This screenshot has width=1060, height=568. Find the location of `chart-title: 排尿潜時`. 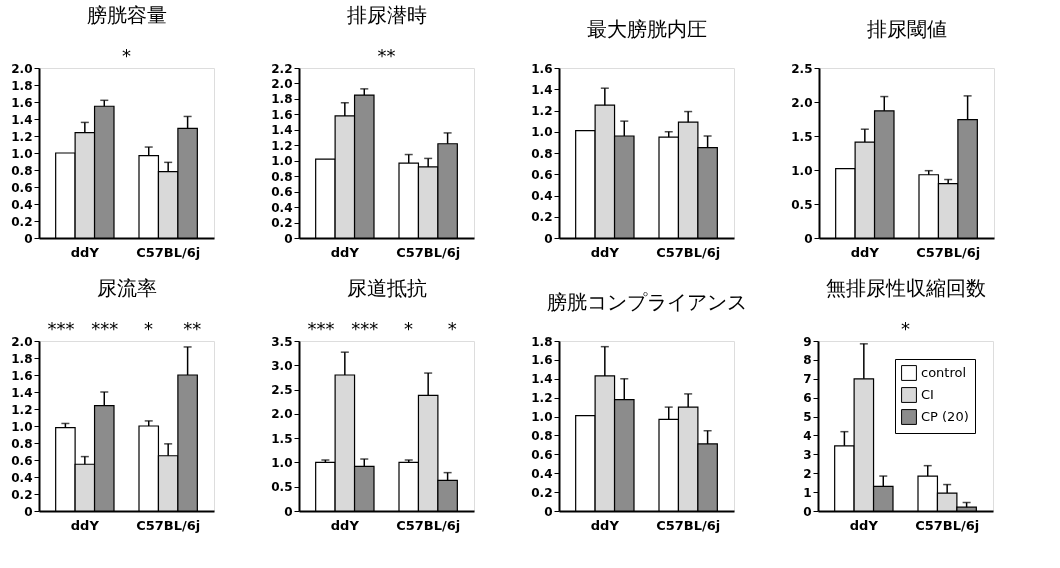

chart-title: 排尿潜時 is located at coordinates (386, 15).